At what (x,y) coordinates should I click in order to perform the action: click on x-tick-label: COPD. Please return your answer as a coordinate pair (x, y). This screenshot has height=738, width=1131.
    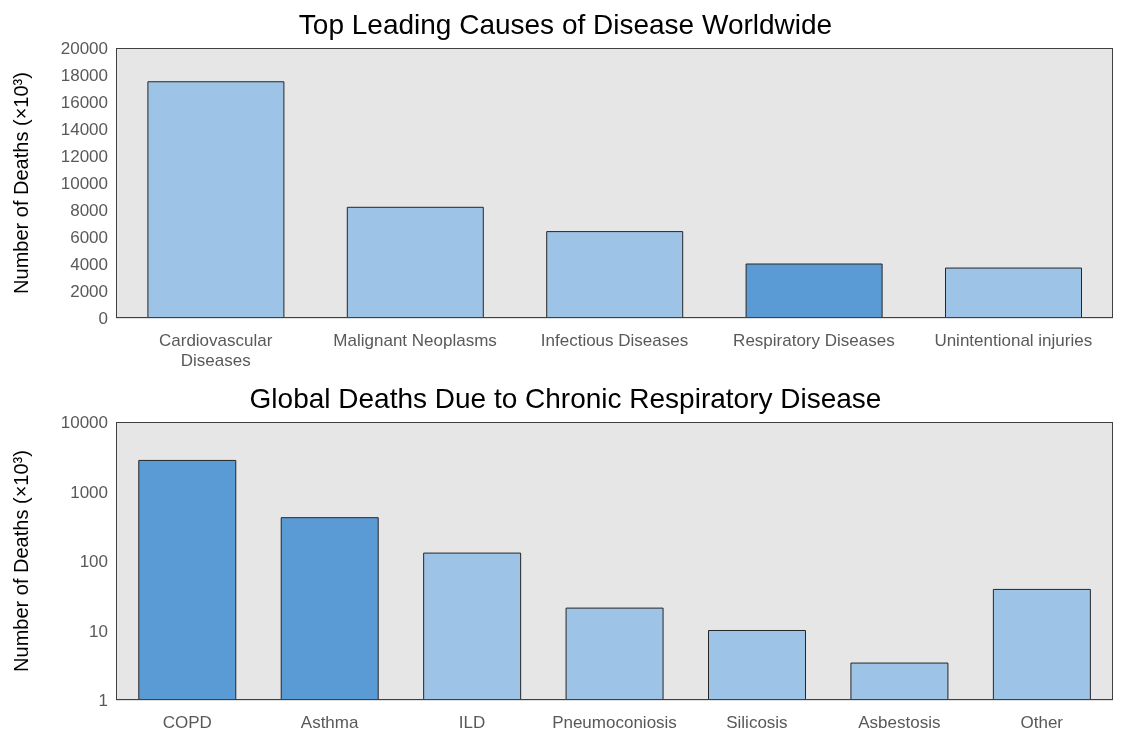
    Looking at the image, I should click on (187, 722).